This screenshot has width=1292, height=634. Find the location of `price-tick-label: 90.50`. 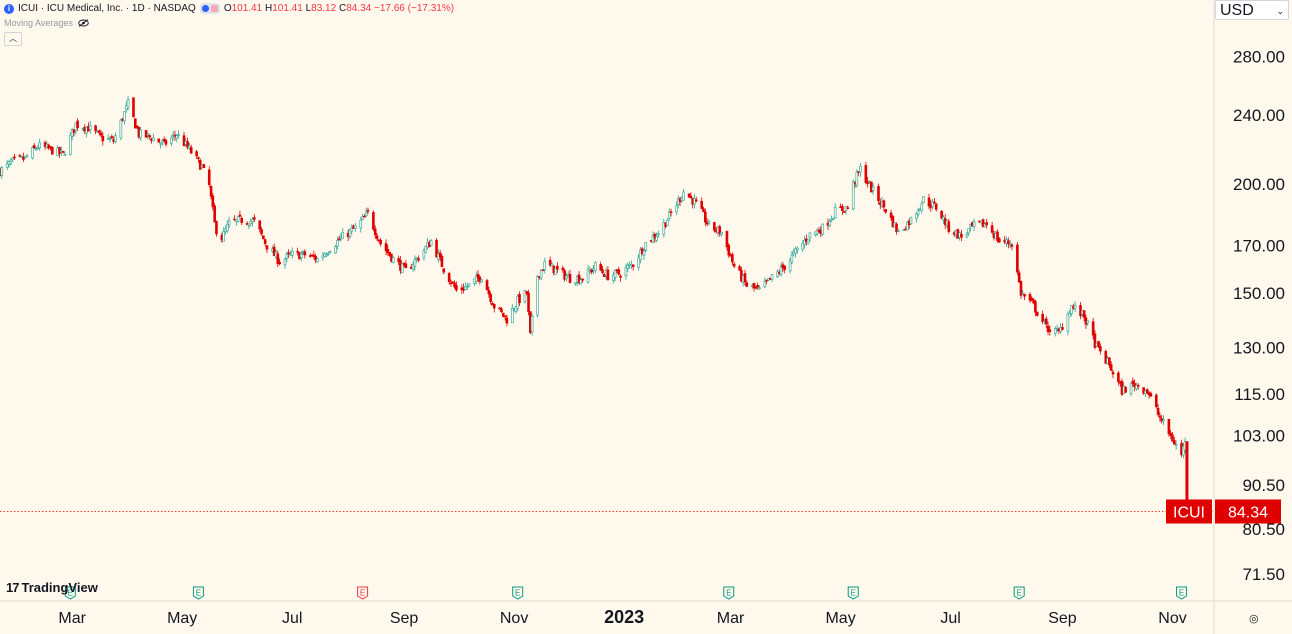

price-tick-label: 90.50 is located at coordinates (1263, 485).